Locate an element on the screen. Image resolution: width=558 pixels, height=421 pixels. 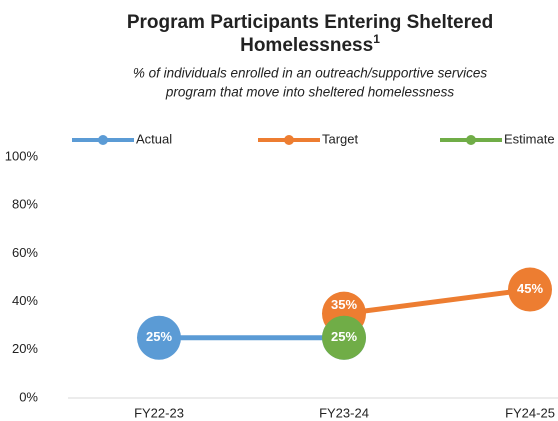
legend-label: Estimate is located at coordinates (529, 138).